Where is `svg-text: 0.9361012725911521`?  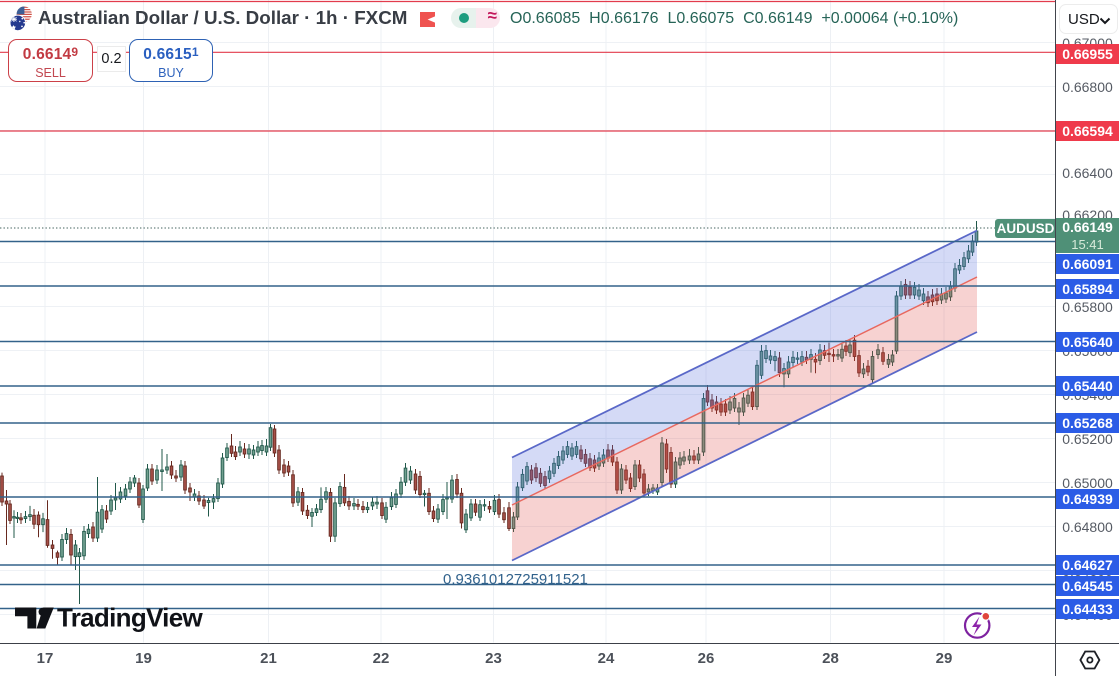
svg-text: 0.9361012725911521 is located at coordinates (515, 579).